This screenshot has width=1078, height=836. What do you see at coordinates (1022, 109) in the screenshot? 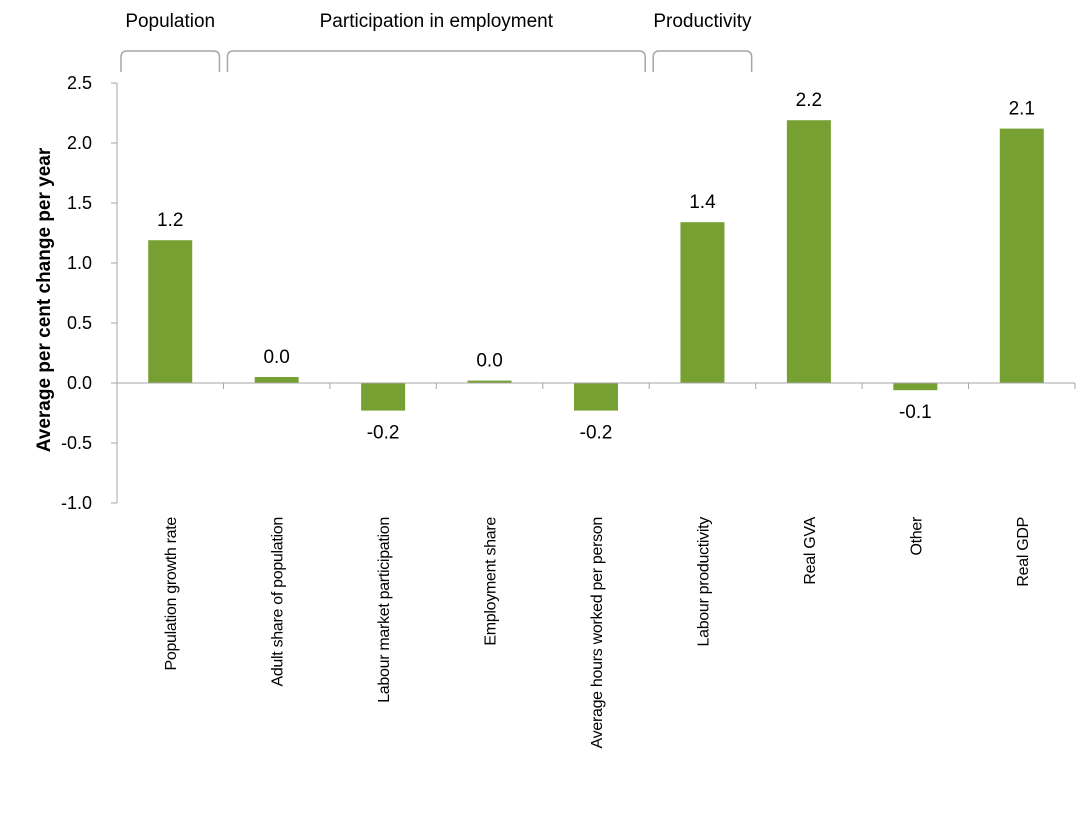
I see `data-label: 2.1` at bounding box center [1022, 109].